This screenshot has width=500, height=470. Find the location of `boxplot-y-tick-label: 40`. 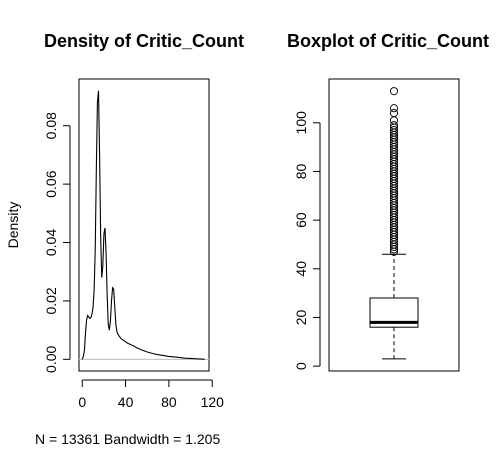

boxplot-y-tick-label: 40 is located at coordinates (301, 269).